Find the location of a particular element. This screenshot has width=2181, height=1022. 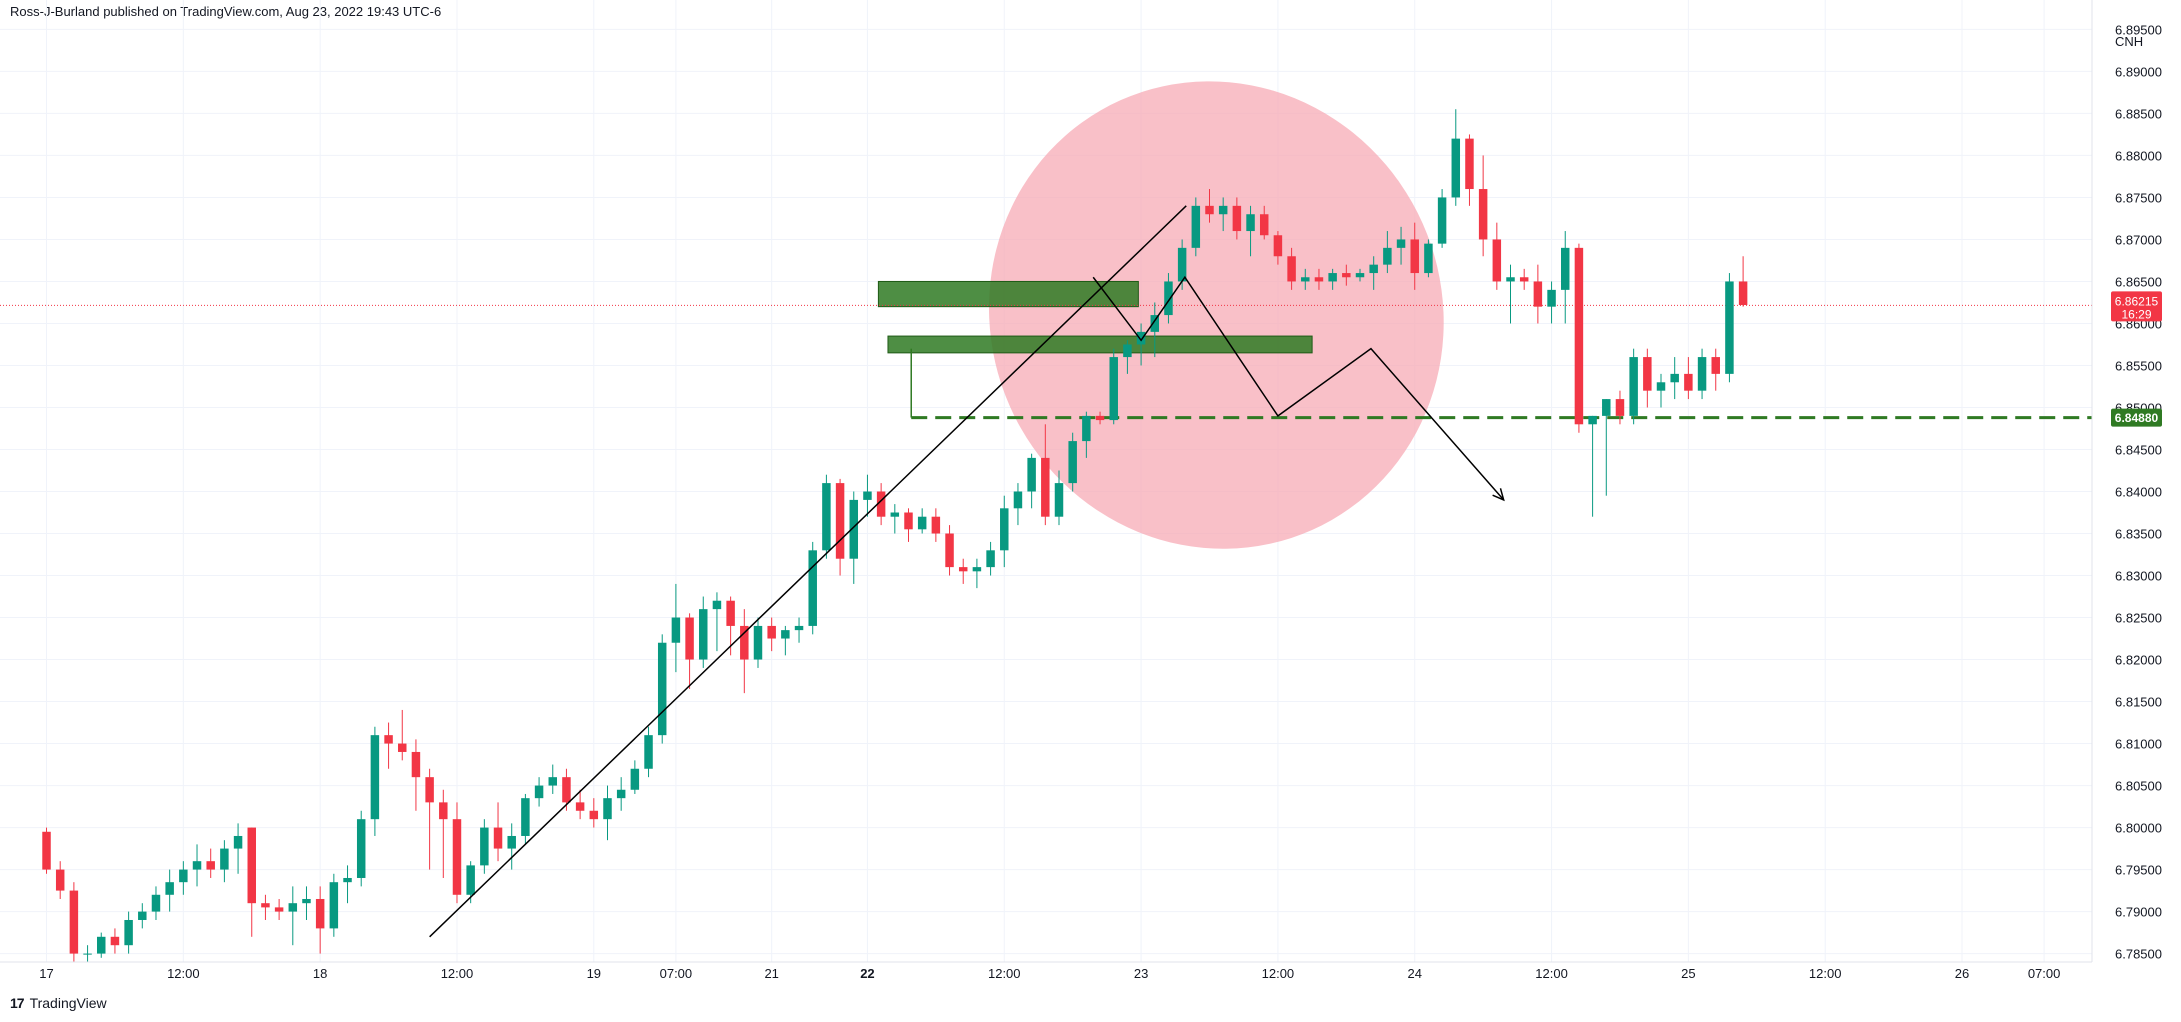

x-tick-label: 26 is located at coordinates (1962, 973).